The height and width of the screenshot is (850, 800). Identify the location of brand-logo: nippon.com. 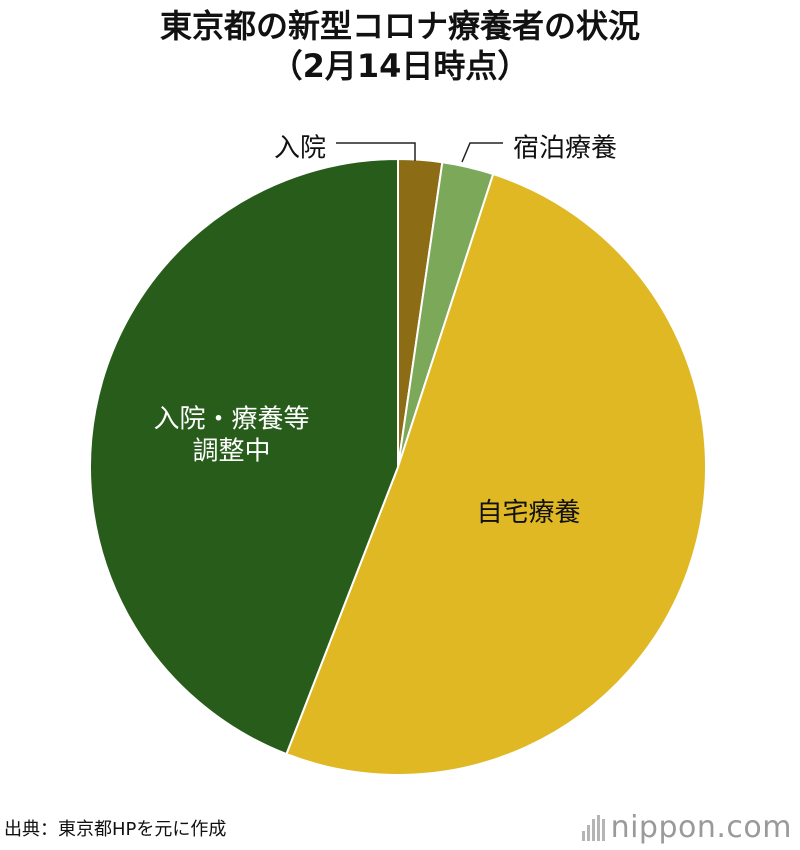
(686, 828).